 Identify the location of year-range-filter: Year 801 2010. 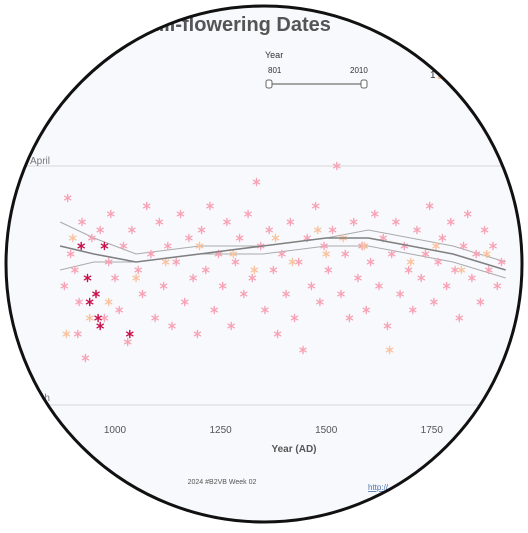
(316, 69).